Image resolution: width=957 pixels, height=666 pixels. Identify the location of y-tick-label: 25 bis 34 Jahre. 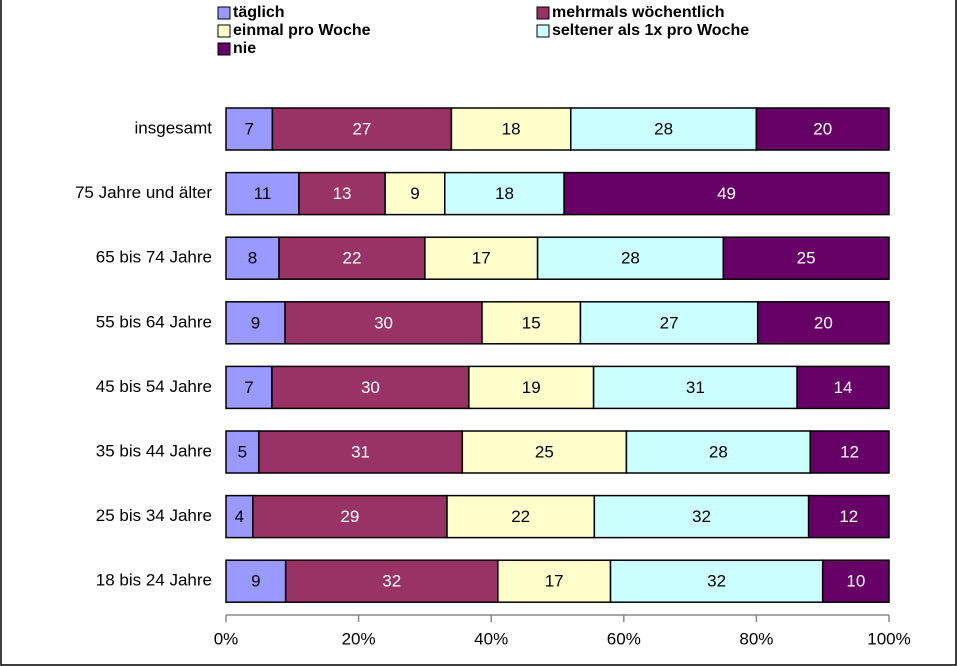
(154, 515).